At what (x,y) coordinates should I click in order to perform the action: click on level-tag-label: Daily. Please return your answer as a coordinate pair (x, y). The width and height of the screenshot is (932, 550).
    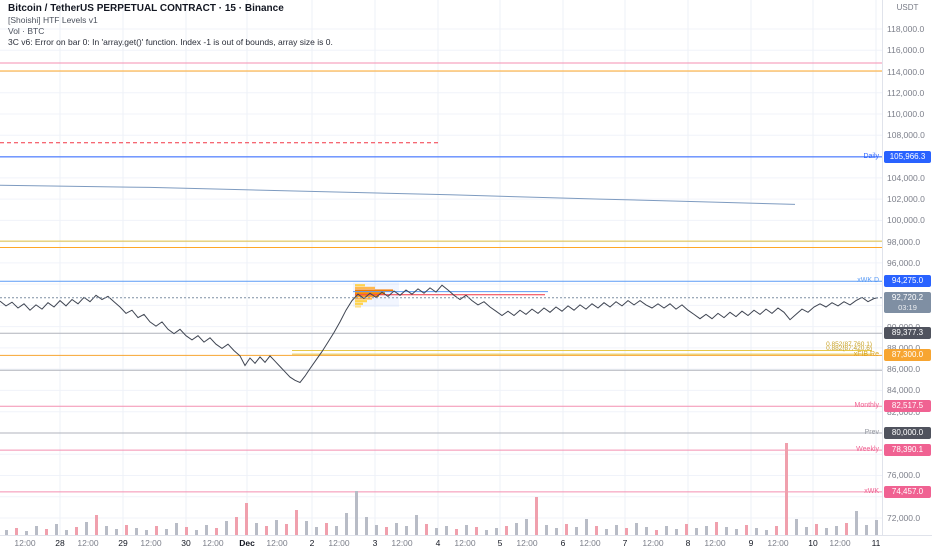
    Looking at the image, I should click on (871, 156).